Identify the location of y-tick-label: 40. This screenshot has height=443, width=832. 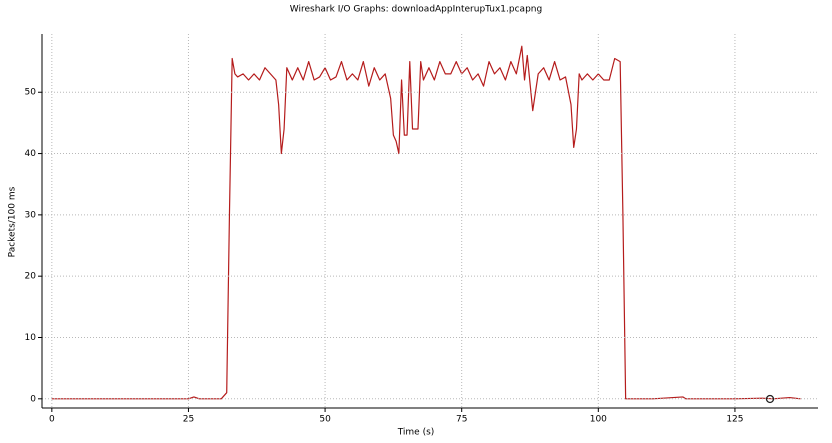
(31, 154).